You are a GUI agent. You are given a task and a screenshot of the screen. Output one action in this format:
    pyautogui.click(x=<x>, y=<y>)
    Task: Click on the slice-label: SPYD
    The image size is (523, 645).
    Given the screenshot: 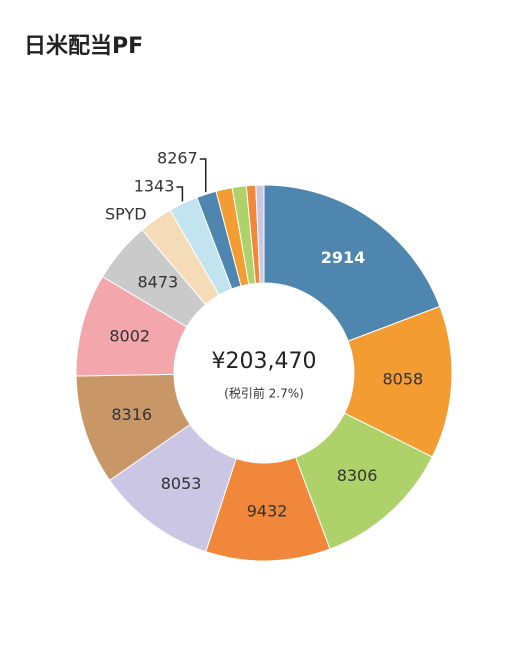 What is the action you would take?
    pyautogui.click(x=126, y=214)
    